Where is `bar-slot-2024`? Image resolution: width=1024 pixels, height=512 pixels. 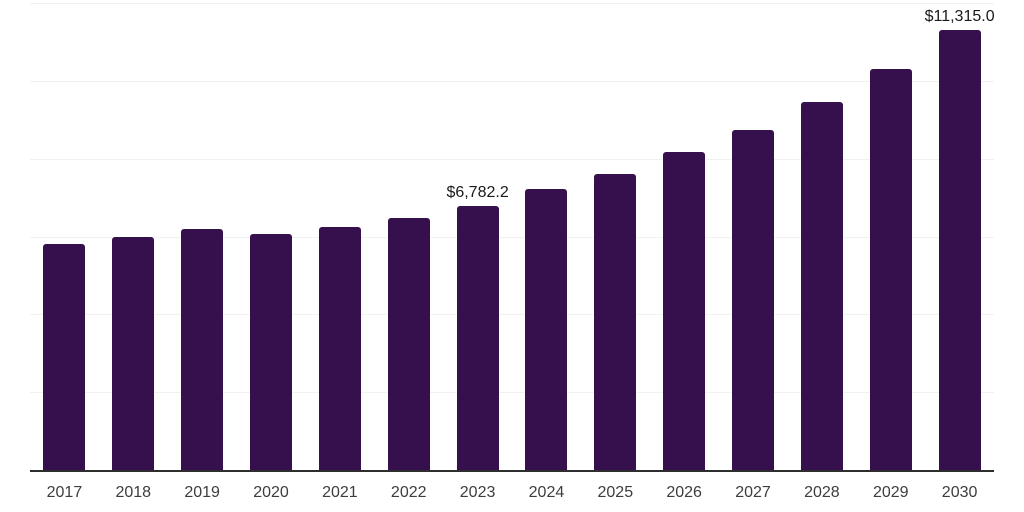 bar-slot-2024 is located at coordinates (546, 236).